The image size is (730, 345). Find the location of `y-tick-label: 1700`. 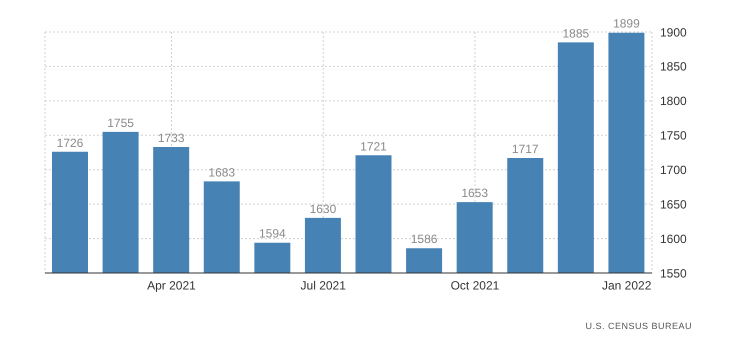

y-tick-label: 1700 is located at coordinates (674, 169).